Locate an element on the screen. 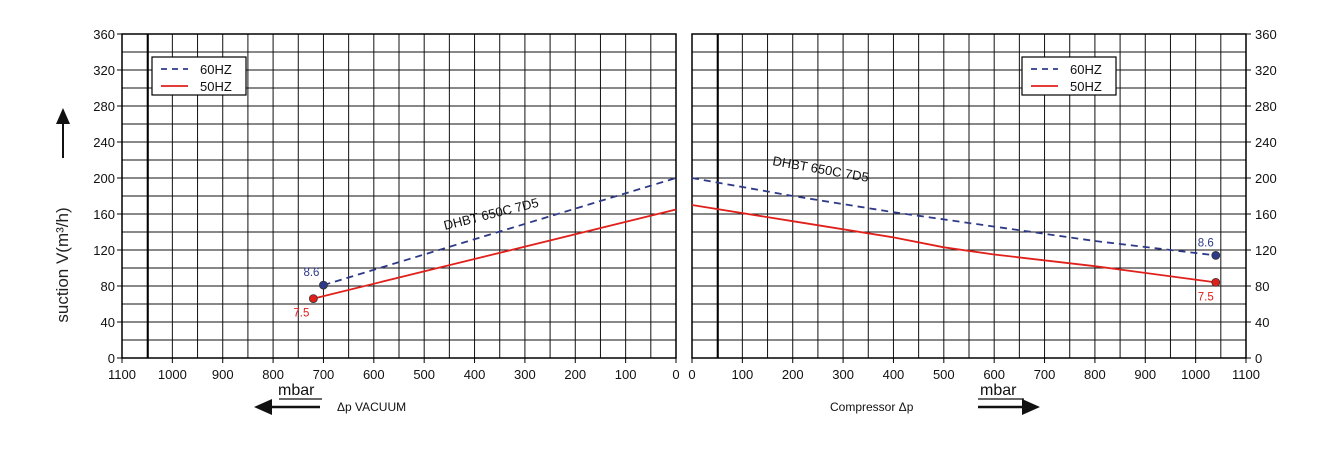  vacuum-direction-arrow-icon is located at coordinates (288, 406).